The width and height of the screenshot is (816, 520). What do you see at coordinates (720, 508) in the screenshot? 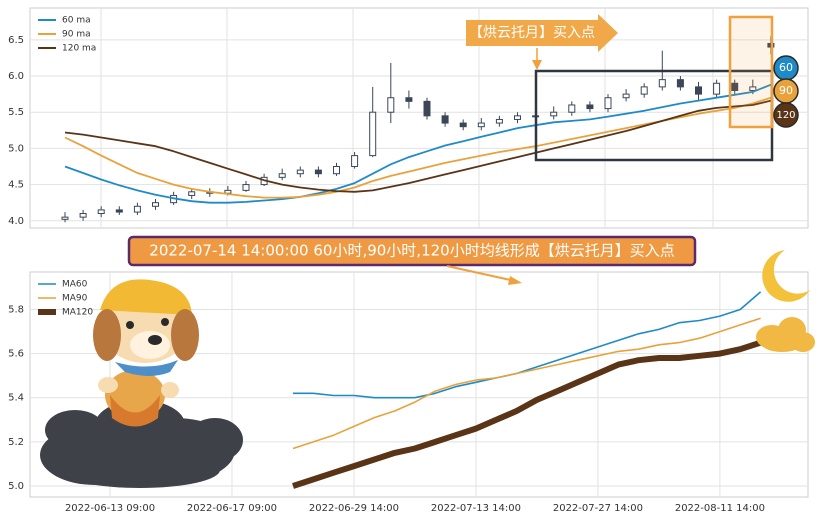
I see `x-tick-label: 2022-08-11 14:00` at bounding box center [720, 508].